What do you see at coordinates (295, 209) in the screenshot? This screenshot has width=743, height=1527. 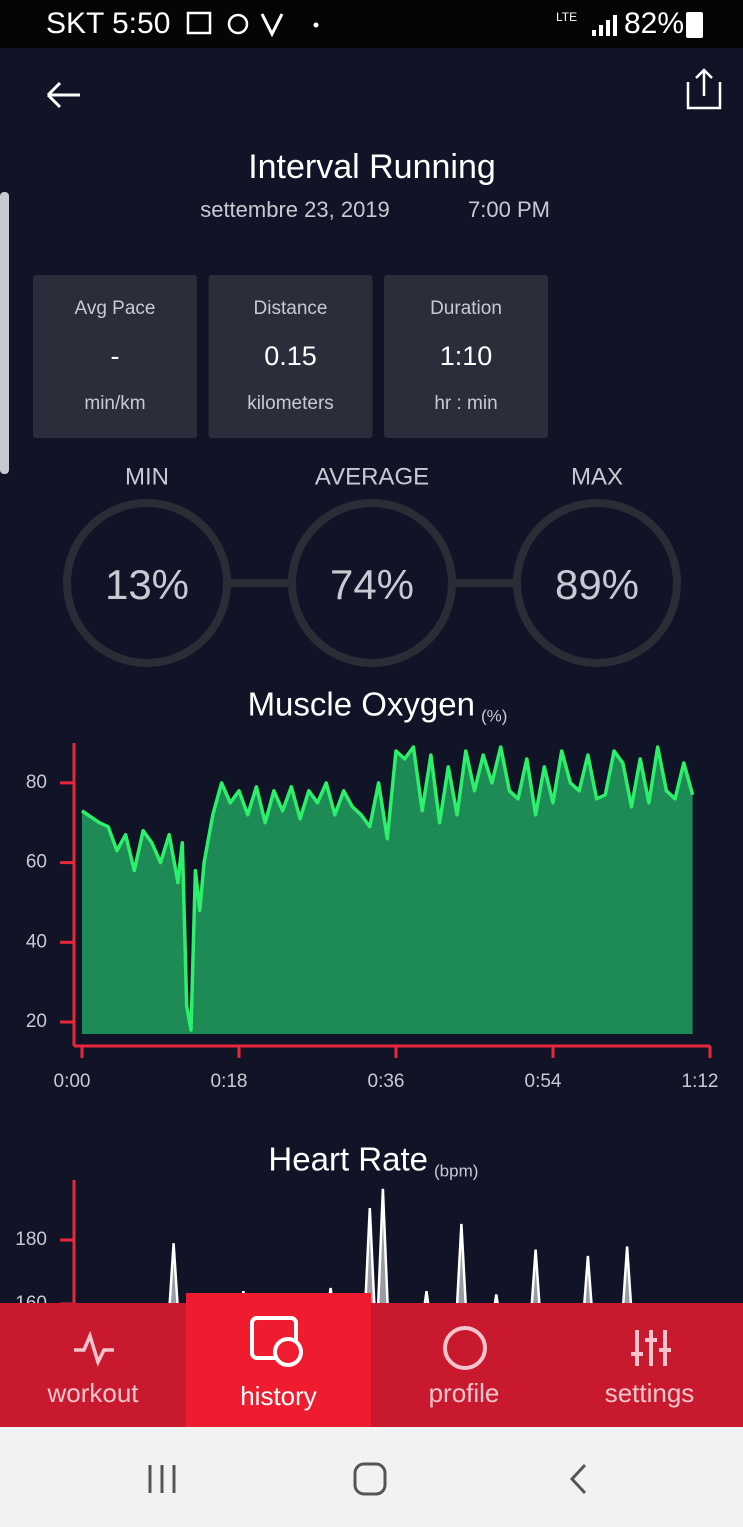 I see `workout-date: settembre 23, 2019` at bounding box center [295, 209].